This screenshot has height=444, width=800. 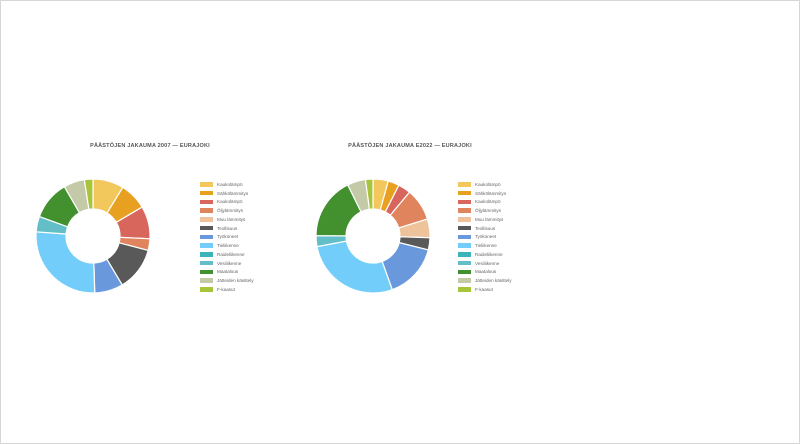 I want to click on chart-title: PÄÄSTÖJEN JAKAUMA 2007 — EURAJOKI, so click(x=150, y=146).